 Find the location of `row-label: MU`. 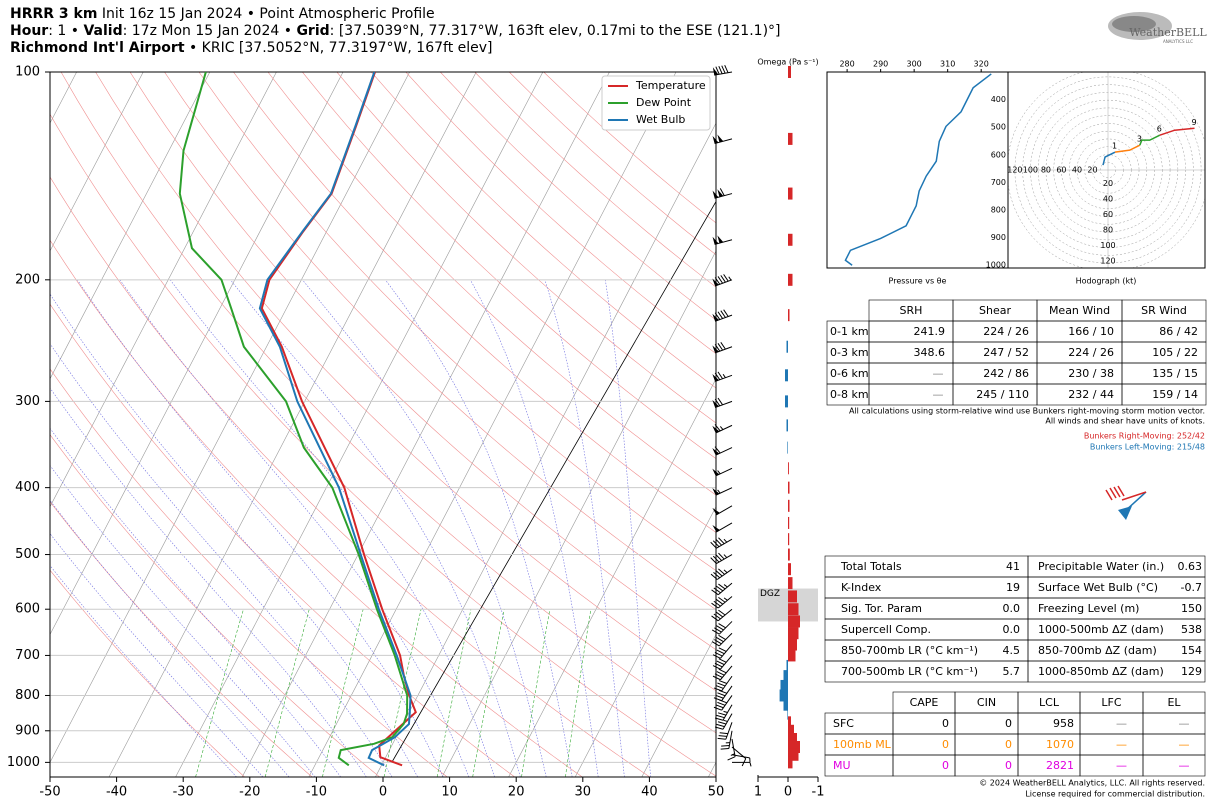

row-label: MU is located at coordinates (842, 765).